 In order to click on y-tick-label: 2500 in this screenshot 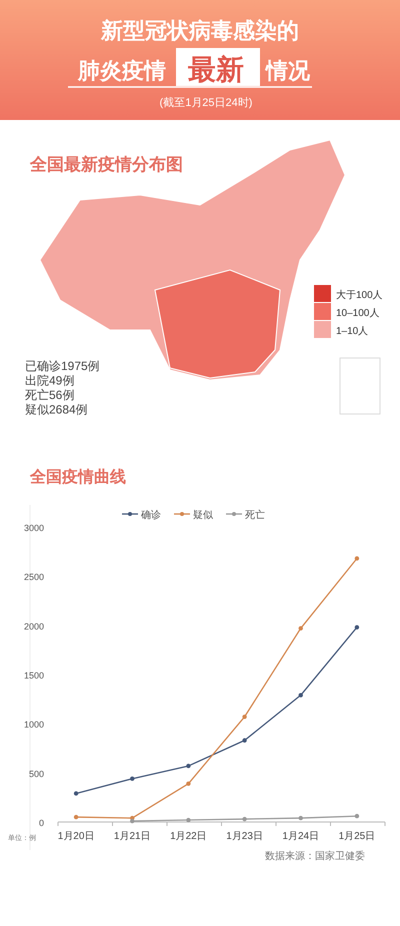, I will do `click(34, 577)`.